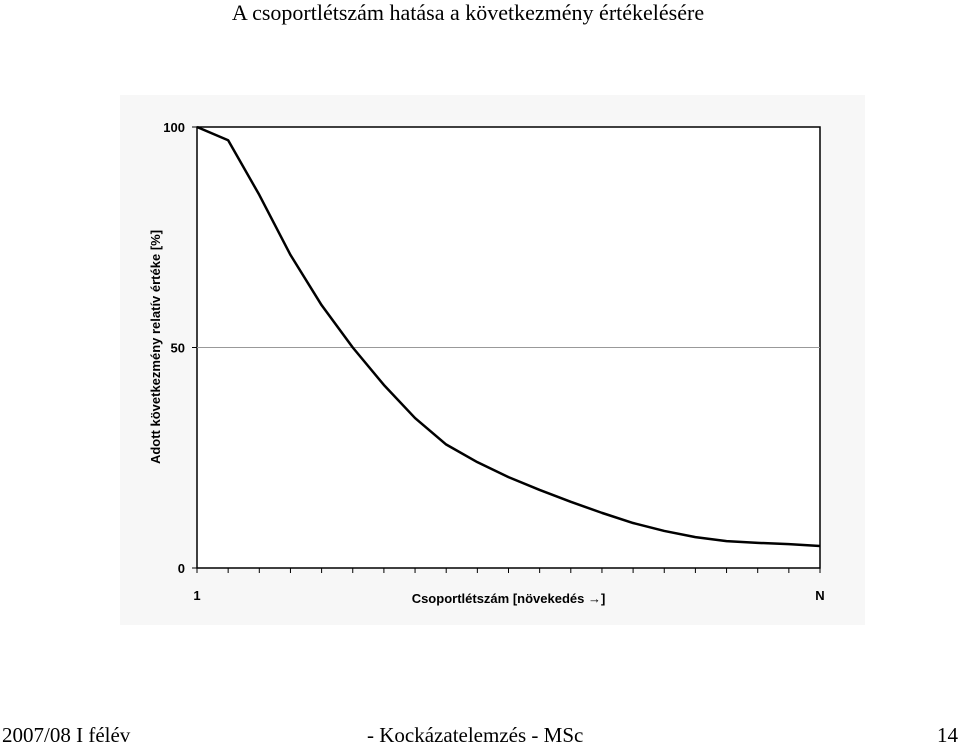  Describe the element at coordinates (196, 595) in the screenshot. I see `x-tick-label: 1` at that location.